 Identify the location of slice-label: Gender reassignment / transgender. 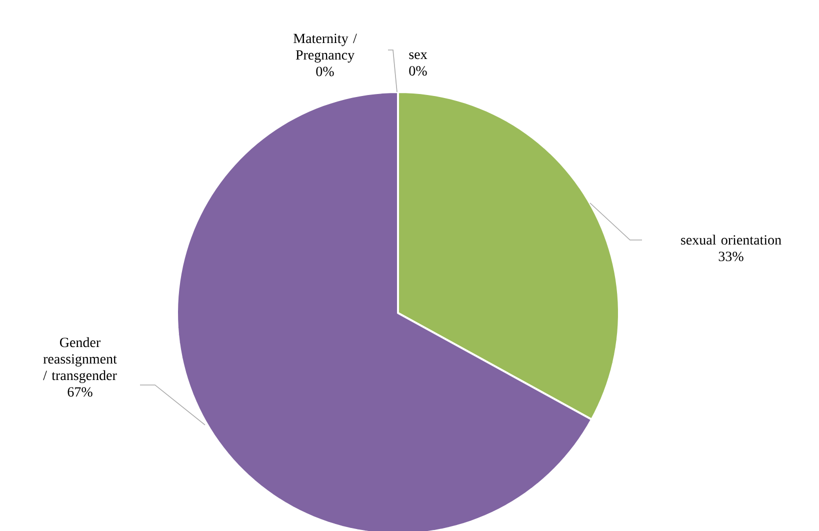
(80, 360).